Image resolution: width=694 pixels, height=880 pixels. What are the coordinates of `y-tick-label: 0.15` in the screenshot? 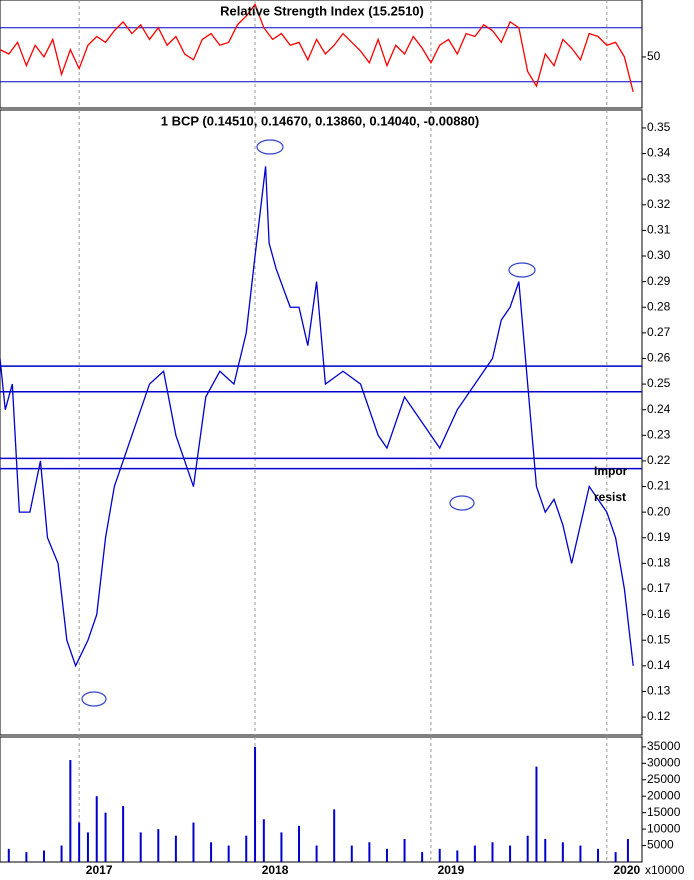 It's located at (659, 639).